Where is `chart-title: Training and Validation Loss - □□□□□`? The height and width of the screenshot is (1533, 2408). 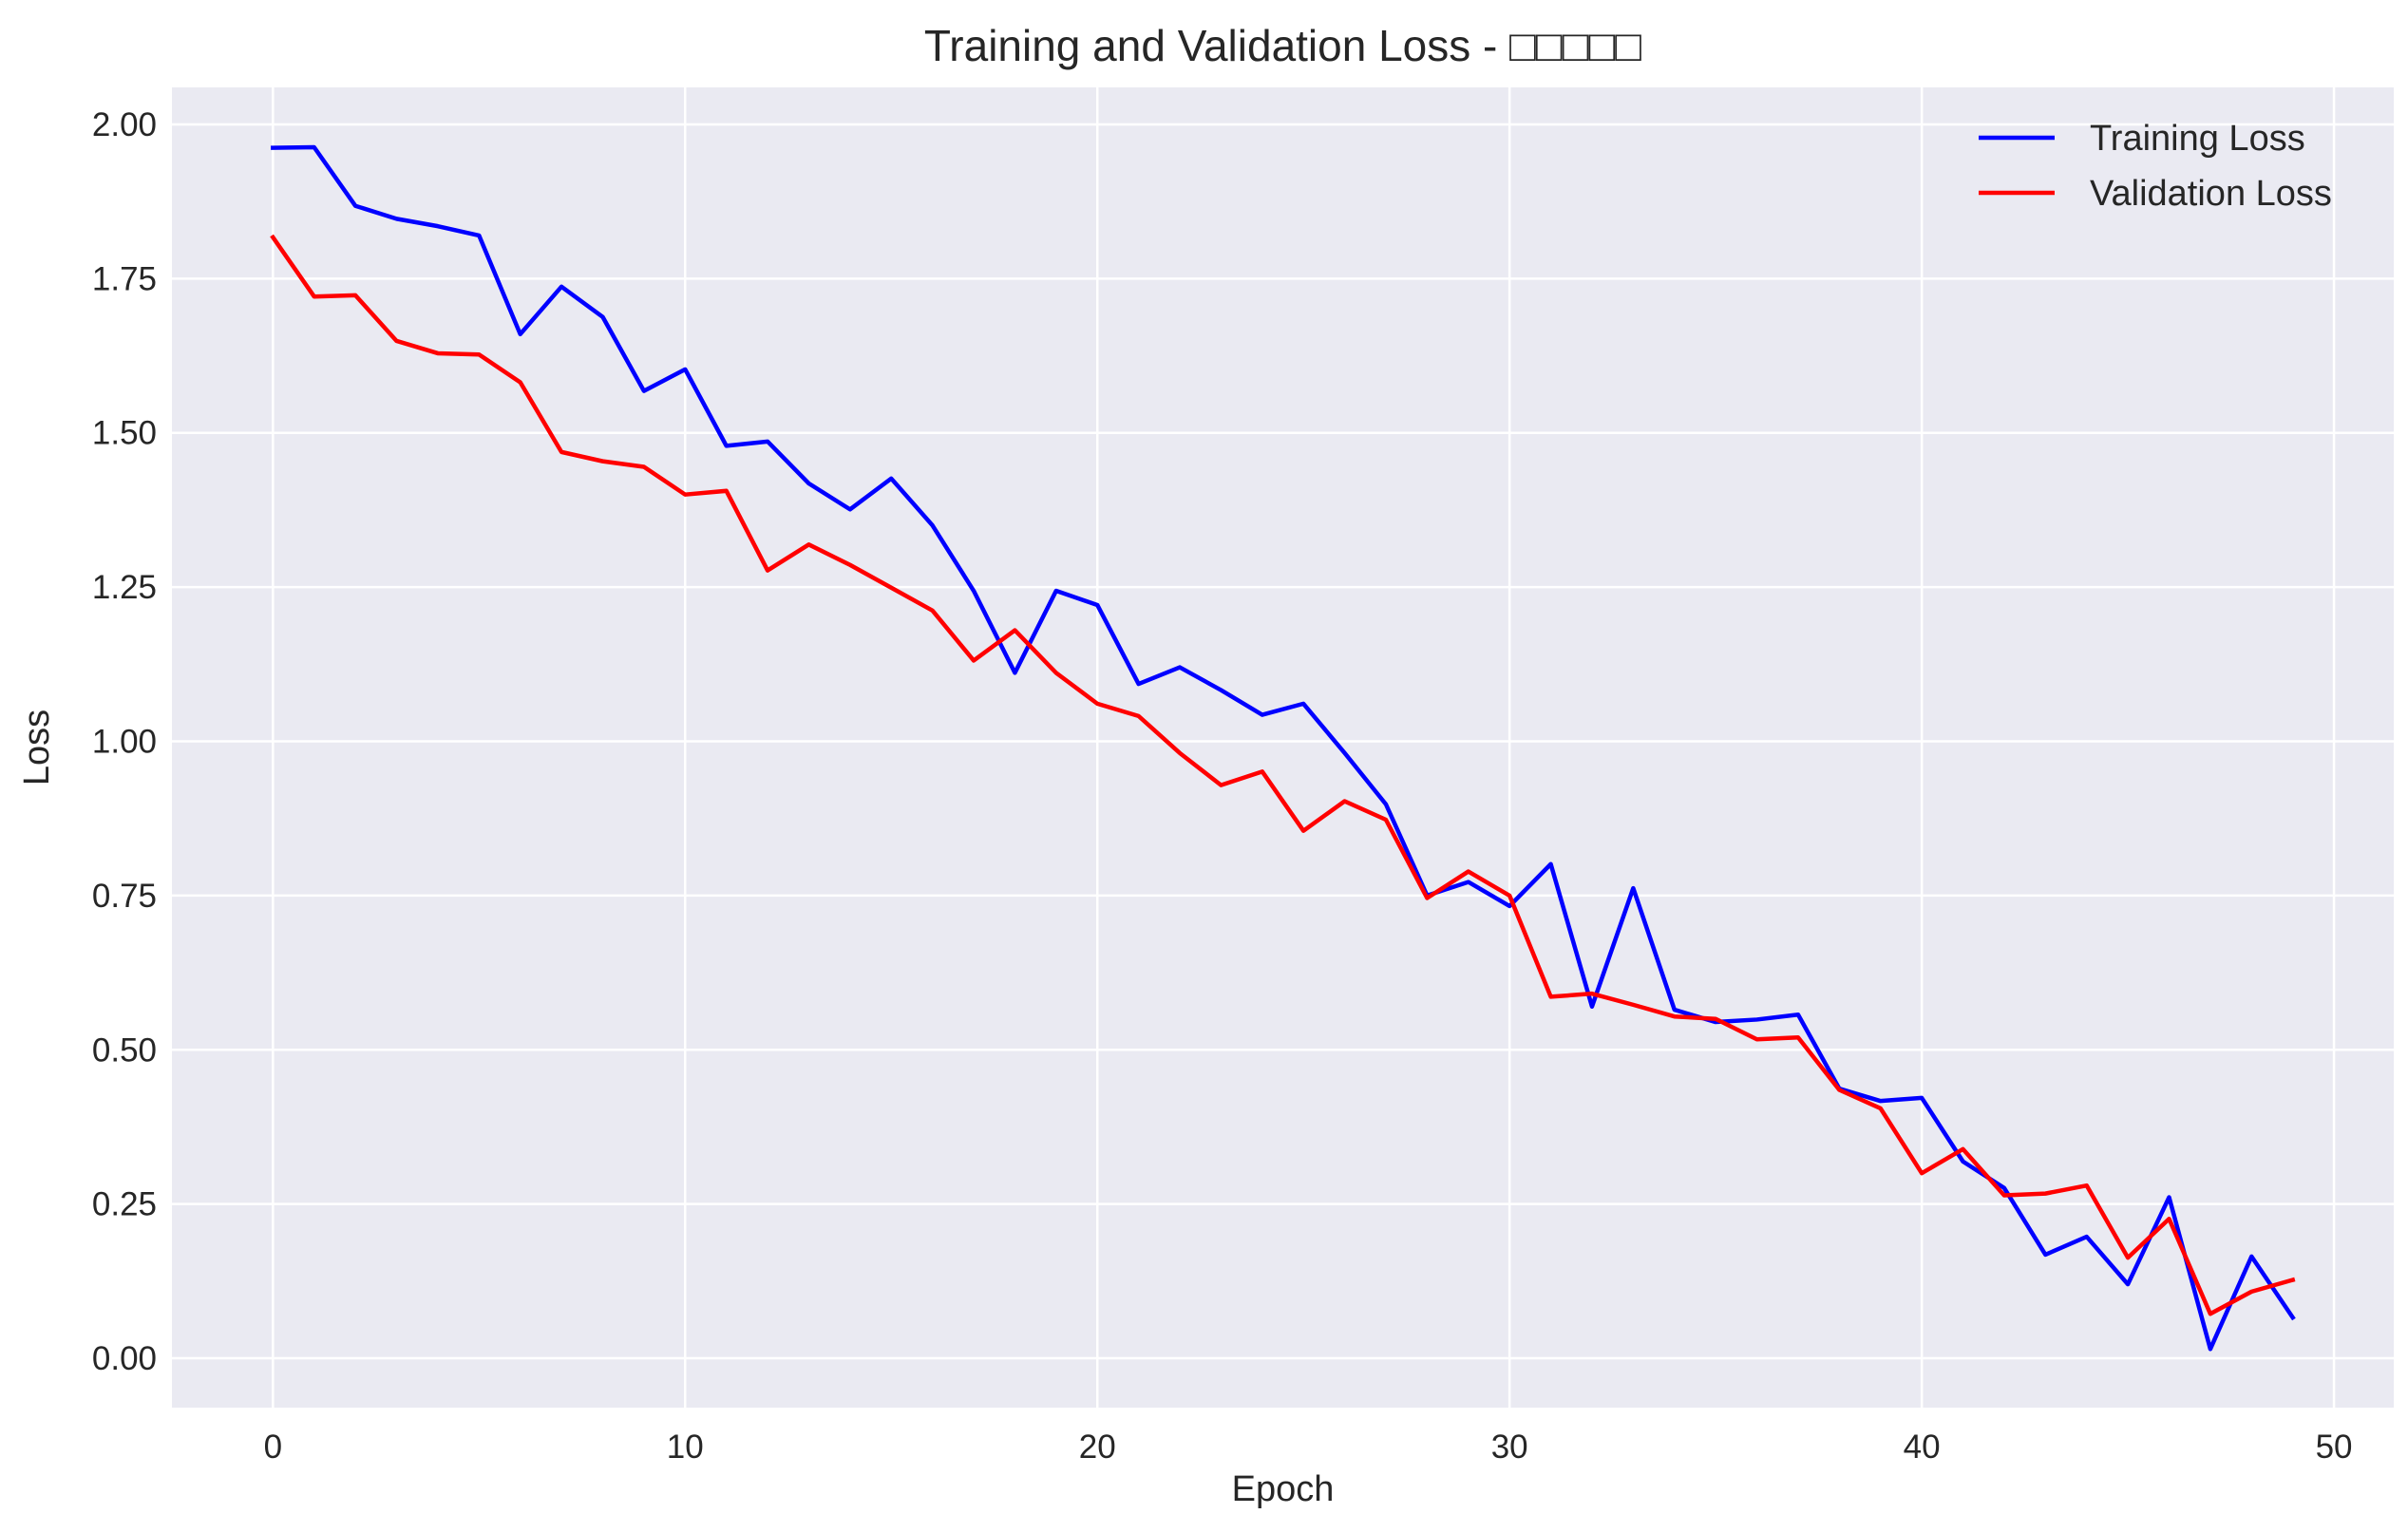
chart-title: Training and Validation Loss - □□□□□ is located at coordinates (1282, 45).